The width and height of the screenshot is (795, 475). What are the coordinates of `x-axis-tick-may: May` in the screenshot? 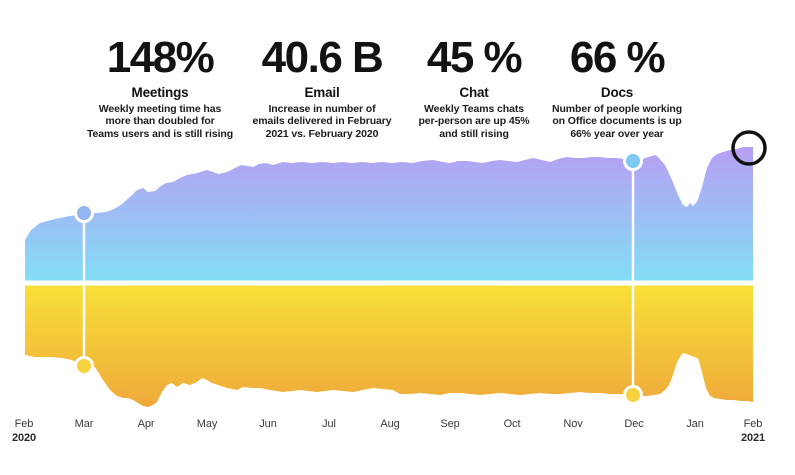 It's located at (207, 424).